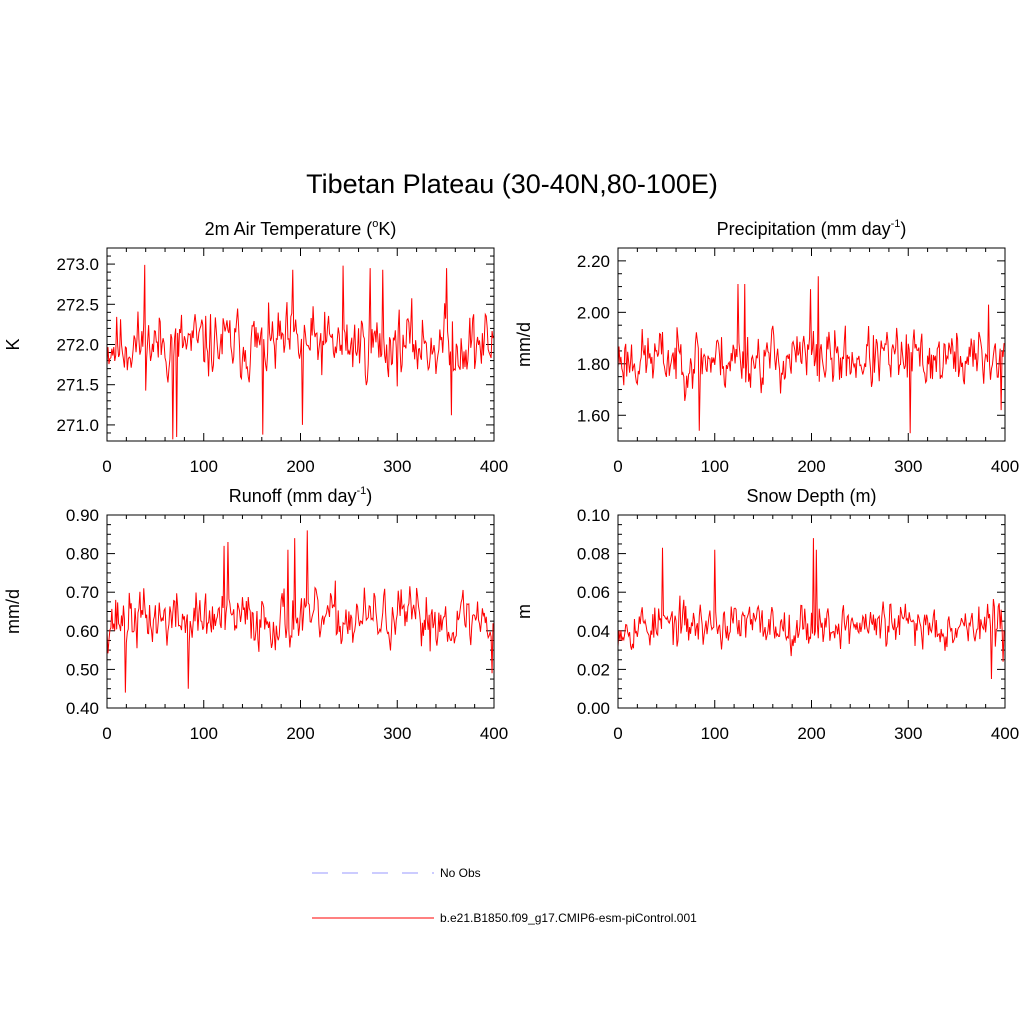  What do you see at coordinates (593, 261) in the screenshot?
I see `y-tick-label: 2.20` at bounding box center [593, 261].